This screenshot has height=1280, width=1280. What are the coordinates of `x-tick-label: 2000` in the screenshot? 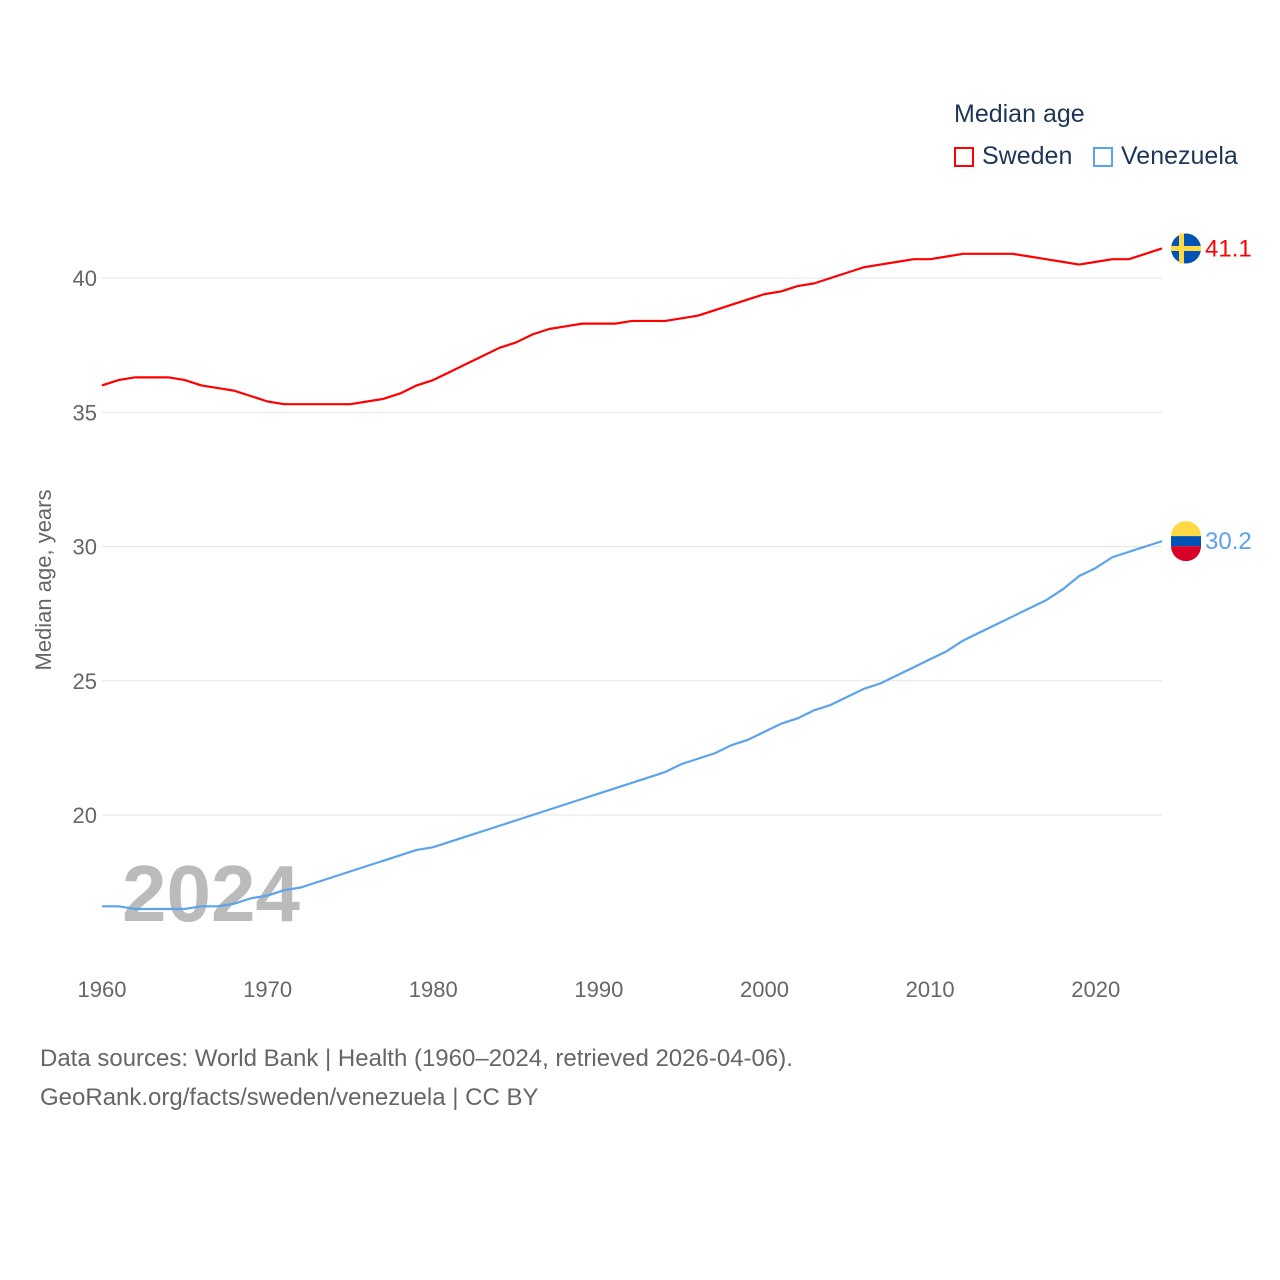 It's located at (764, 989).